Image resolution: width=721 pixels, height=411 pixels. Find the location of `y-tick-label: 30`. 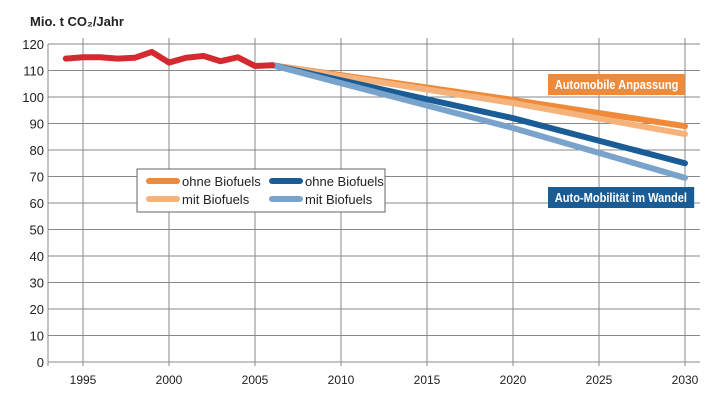

y-tick-label: 30 is located at coordinates (37, 283).